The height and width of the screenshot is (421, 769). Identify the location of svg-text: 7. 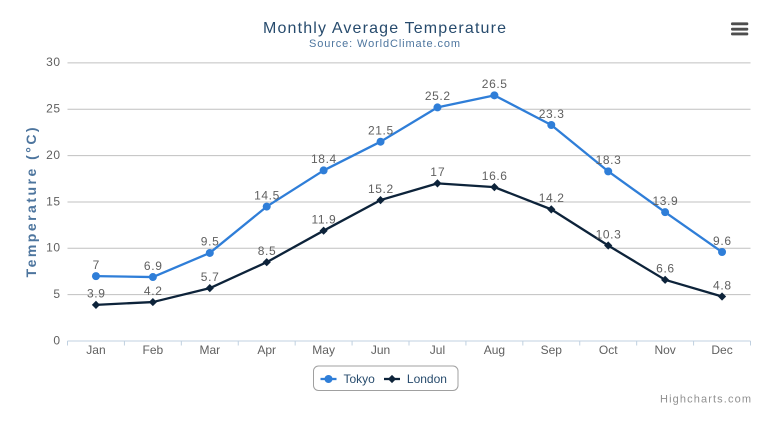
(96, 265).